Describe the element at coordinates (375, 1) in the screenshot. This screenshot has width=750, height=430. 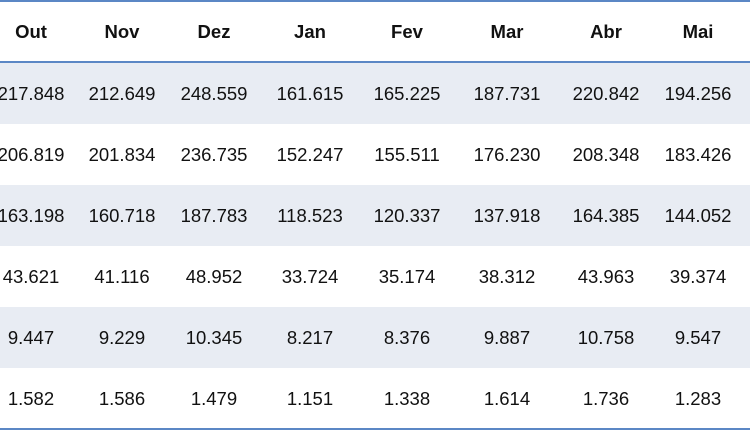
I see `table-top-border` at that location.